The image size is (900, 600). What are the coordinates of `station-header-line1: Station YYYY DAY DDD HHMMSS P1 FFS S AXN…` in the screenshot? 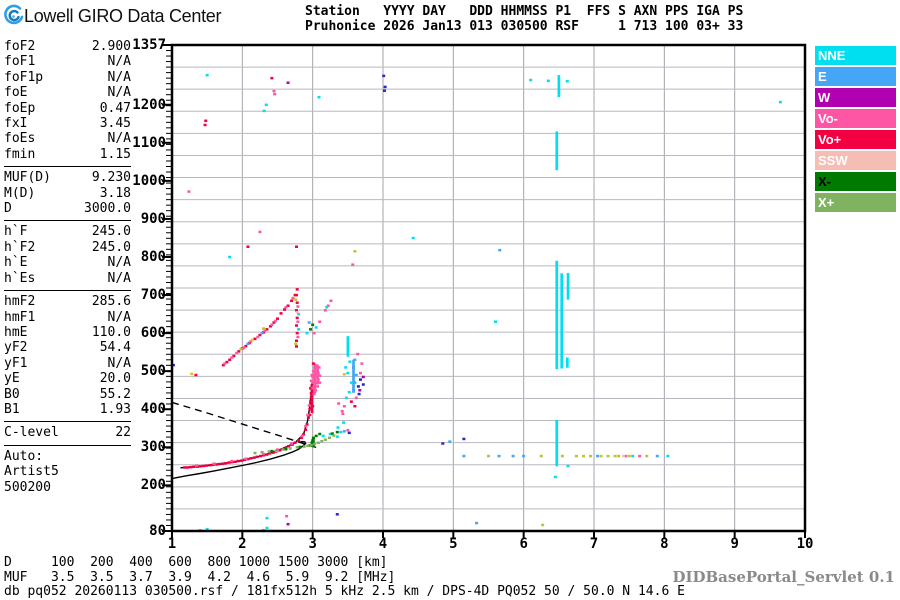 It's located at (524, 11).